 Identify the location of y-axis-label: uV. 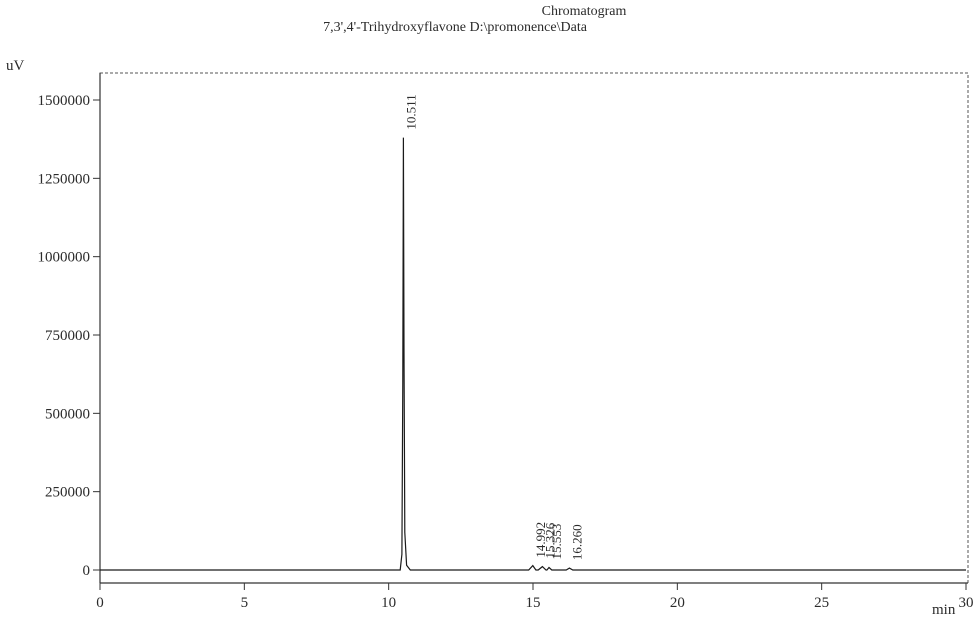
(15, 66).